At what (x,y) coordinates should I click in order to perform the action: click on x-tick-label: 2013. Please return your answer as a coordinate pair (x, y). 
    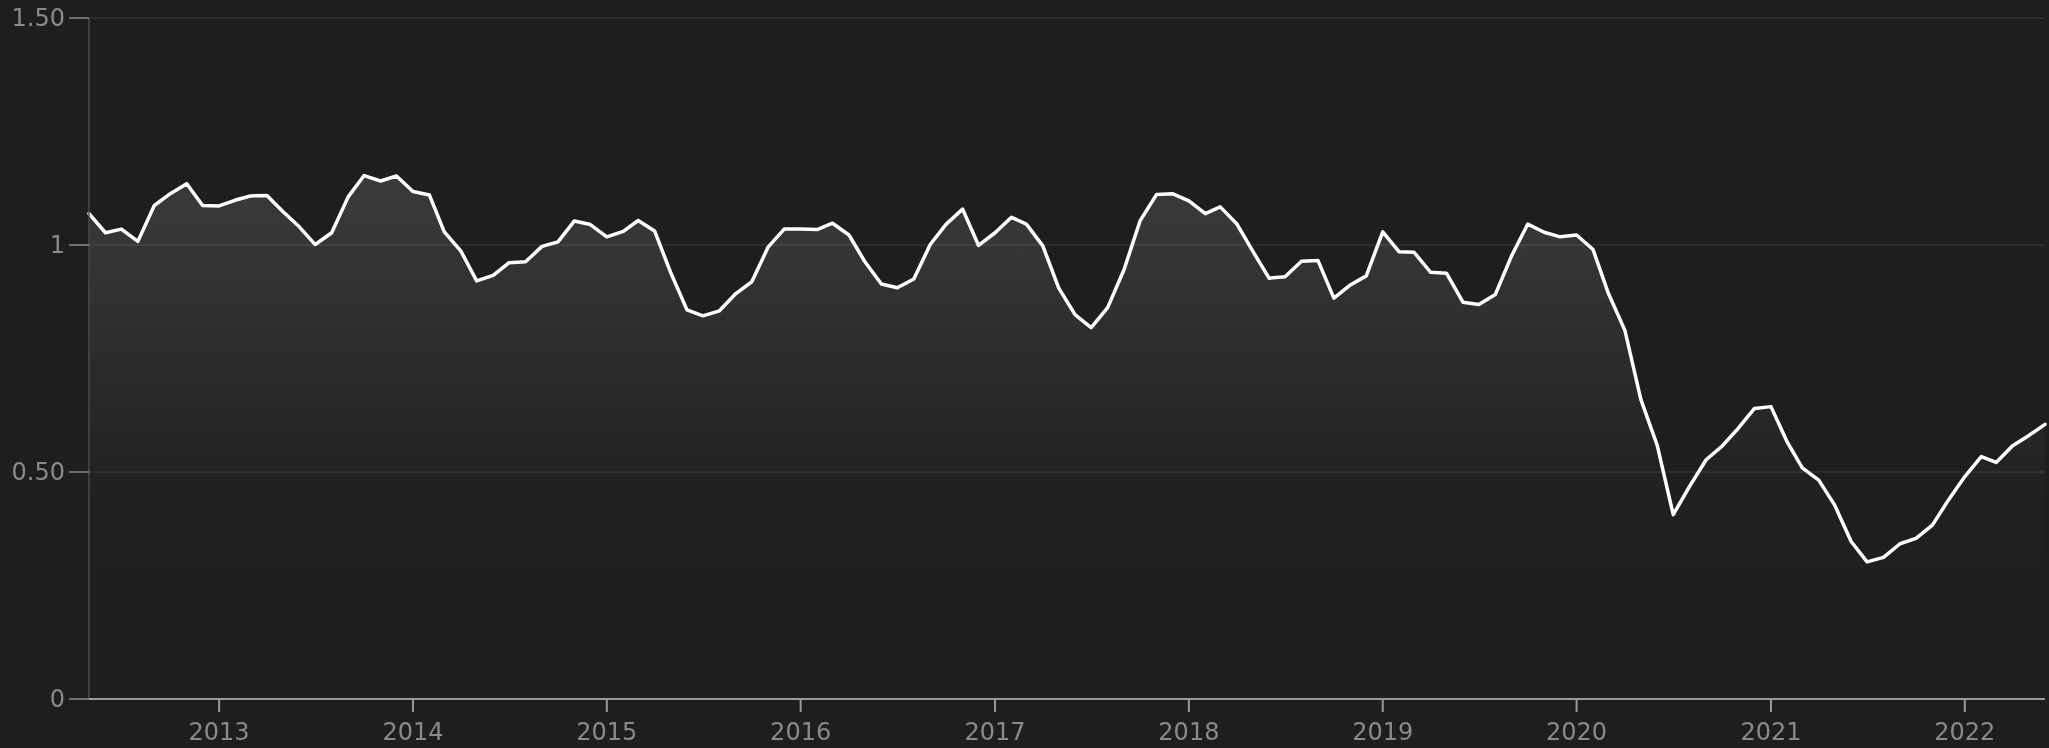
    Looking at the image, I should click on (219, 732).